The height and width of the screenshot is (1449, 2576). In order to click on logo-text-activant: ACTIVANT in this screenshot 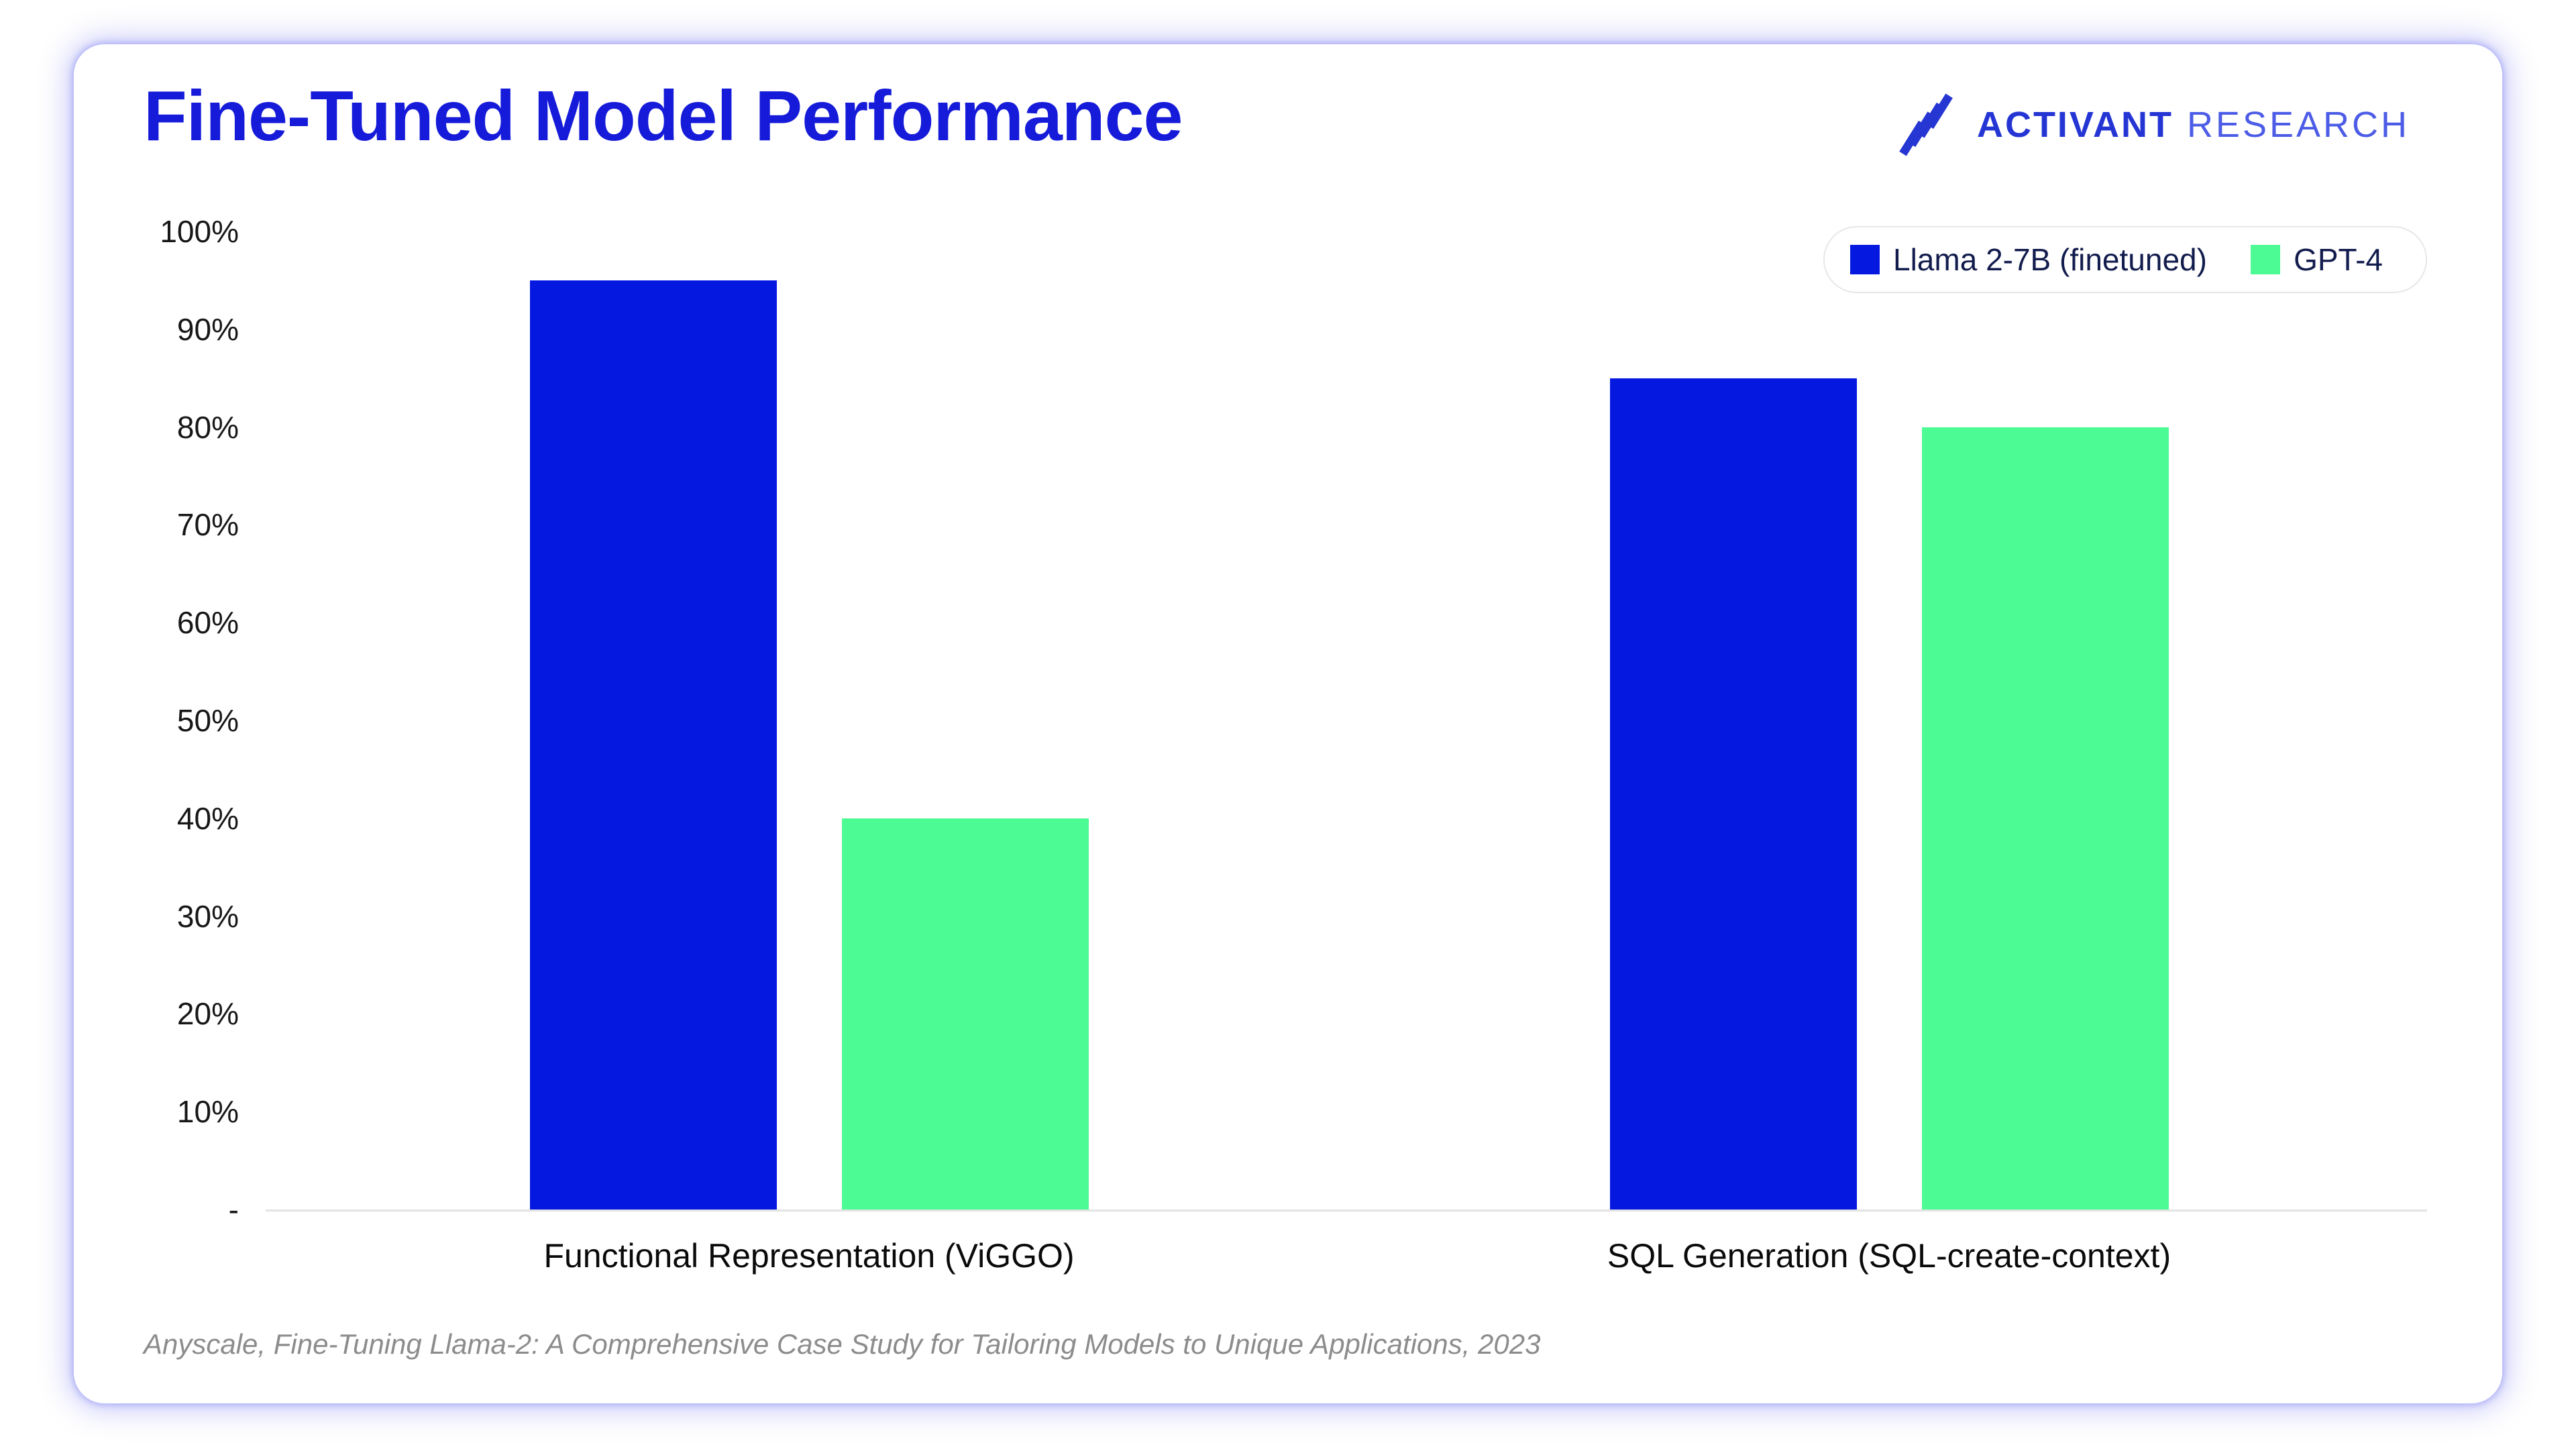, I will do `click(2075, 125)`.